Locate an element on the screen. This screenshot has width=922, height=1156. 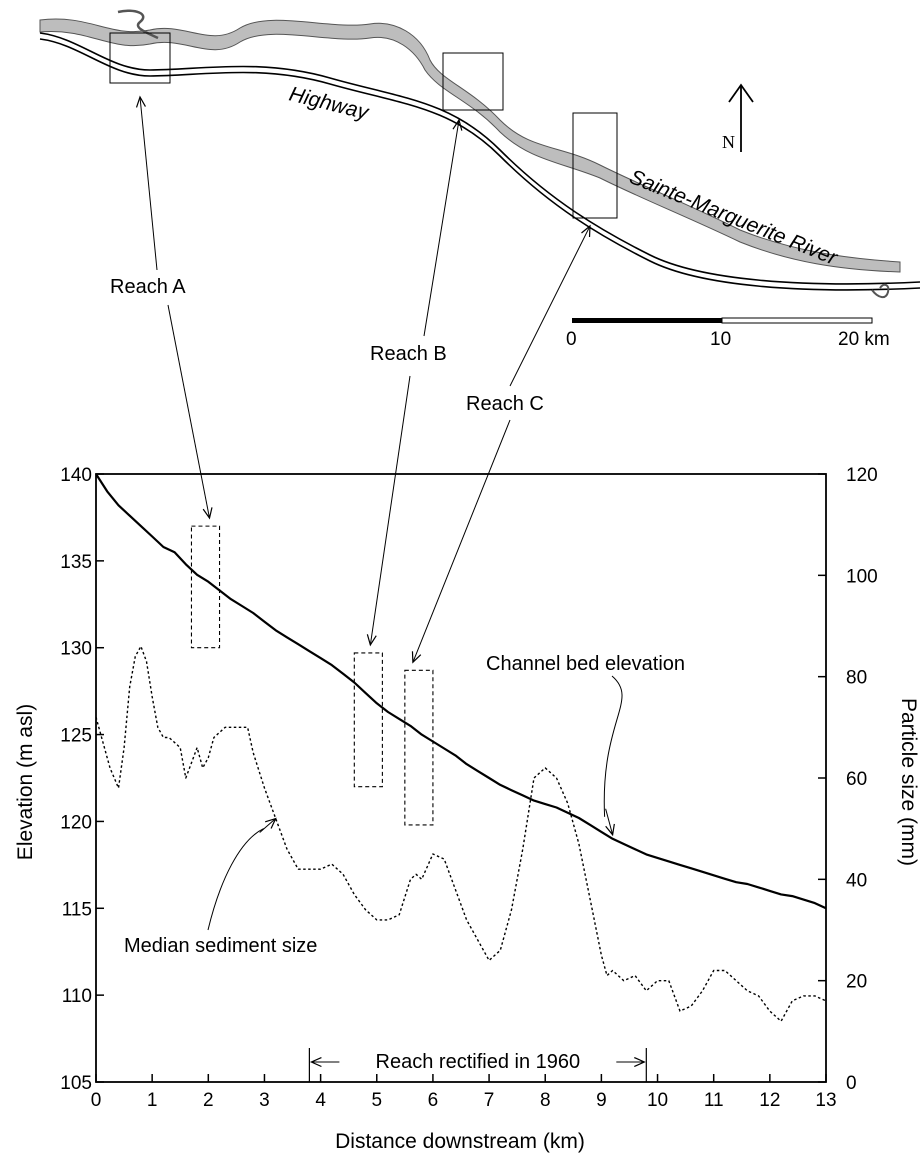
y2-axis-title: Particle size (mm) is located at coordinates (908, 782).